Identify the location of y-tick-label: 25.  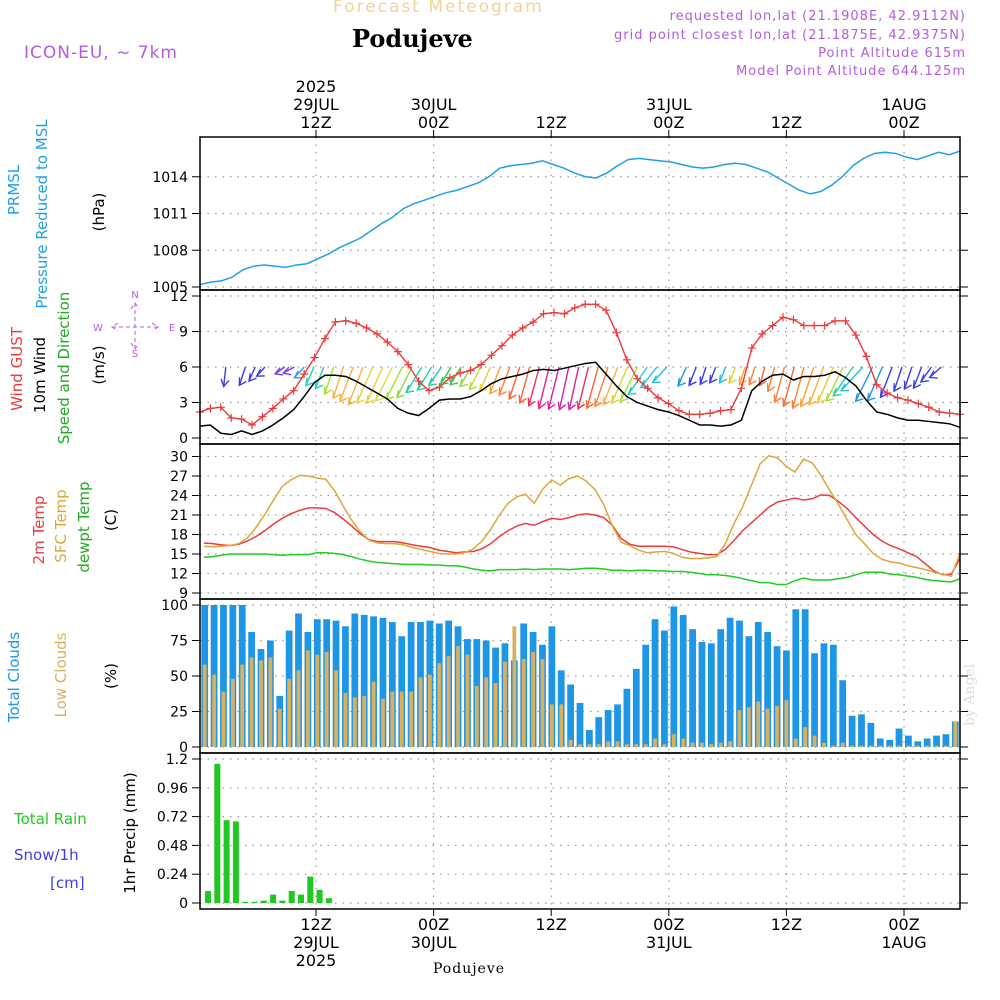
(179, 713).